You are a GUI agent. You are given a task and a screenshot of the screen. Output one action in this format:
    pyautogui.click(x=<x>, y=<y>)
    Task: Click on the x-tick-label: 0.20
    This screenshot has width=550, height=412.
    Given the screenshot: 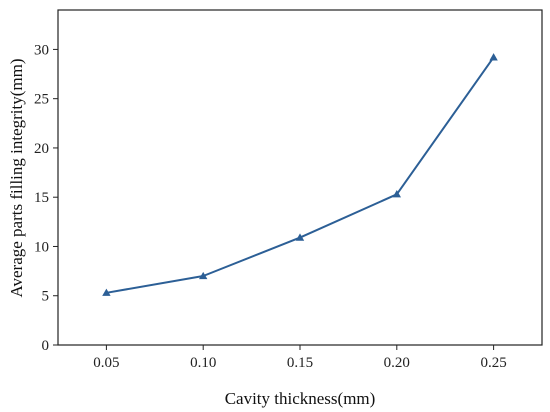 What is the action you would take?
    pyautogui.click(x=397, y=363)
    